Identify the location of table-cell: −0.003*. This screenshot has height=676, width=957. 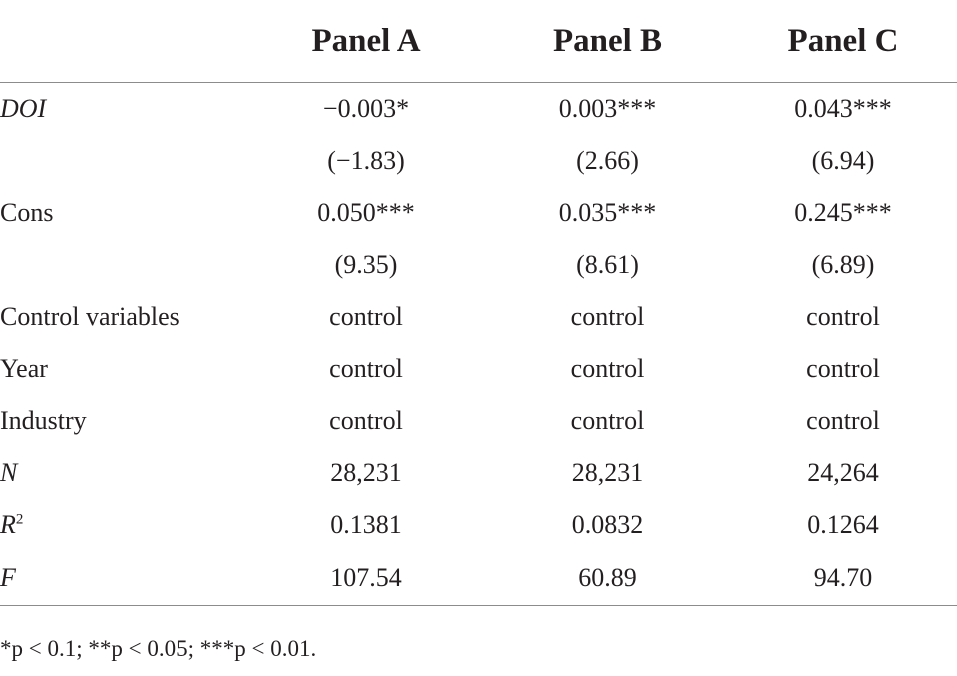
(366, 108).